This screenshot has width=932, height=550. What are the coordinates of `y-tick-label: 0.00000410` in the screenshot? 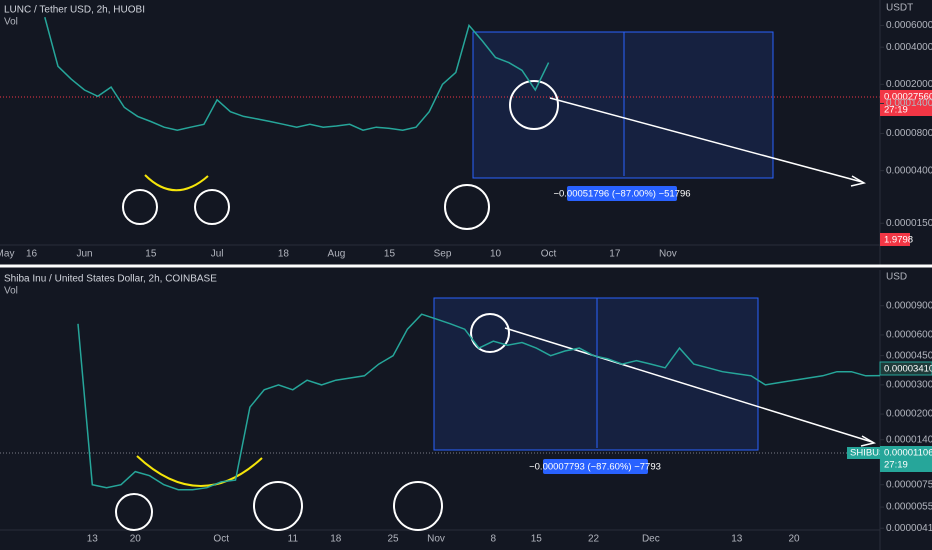 It's located at (909, 528).